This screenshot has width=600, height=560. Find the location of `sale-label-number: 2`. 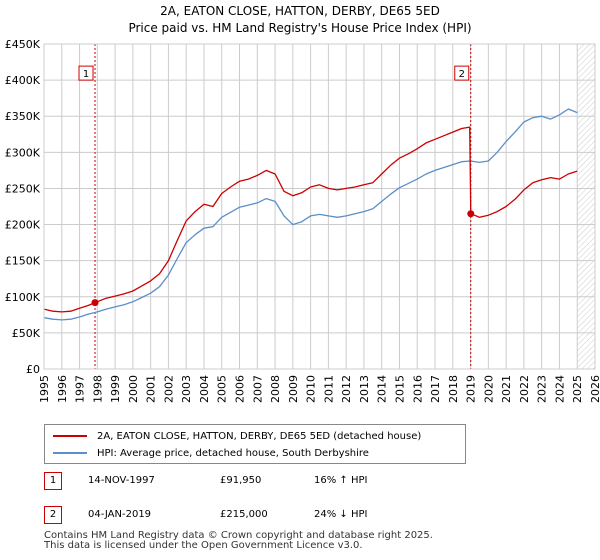

sale-label-number: 2 is located at coordinates (462, 74).